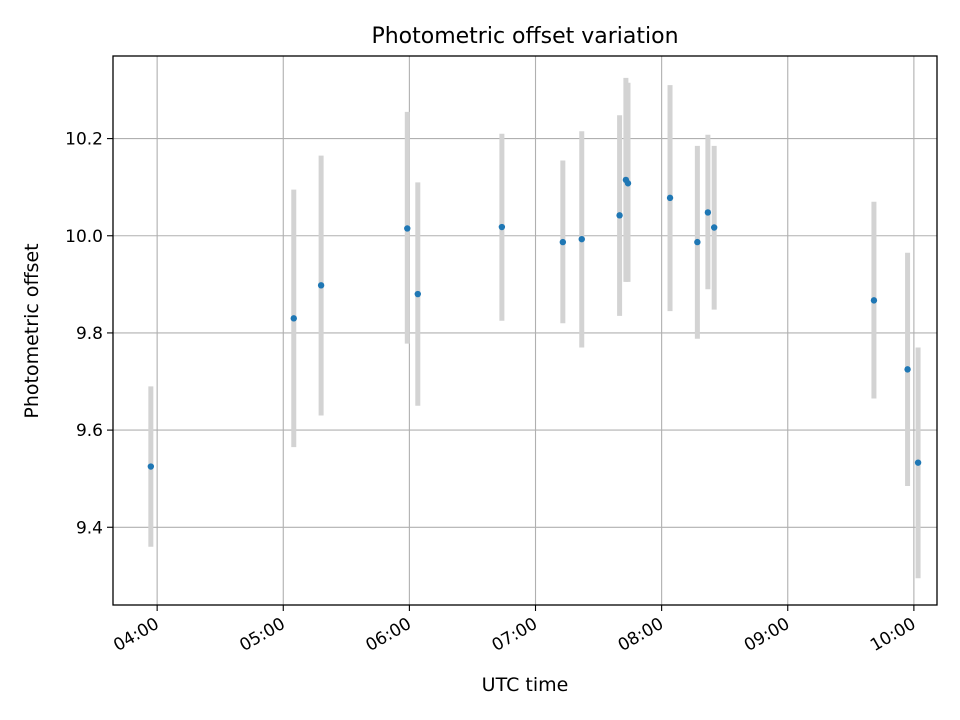  I want to click on y-tick-label: 9.4, so click(89, 528).